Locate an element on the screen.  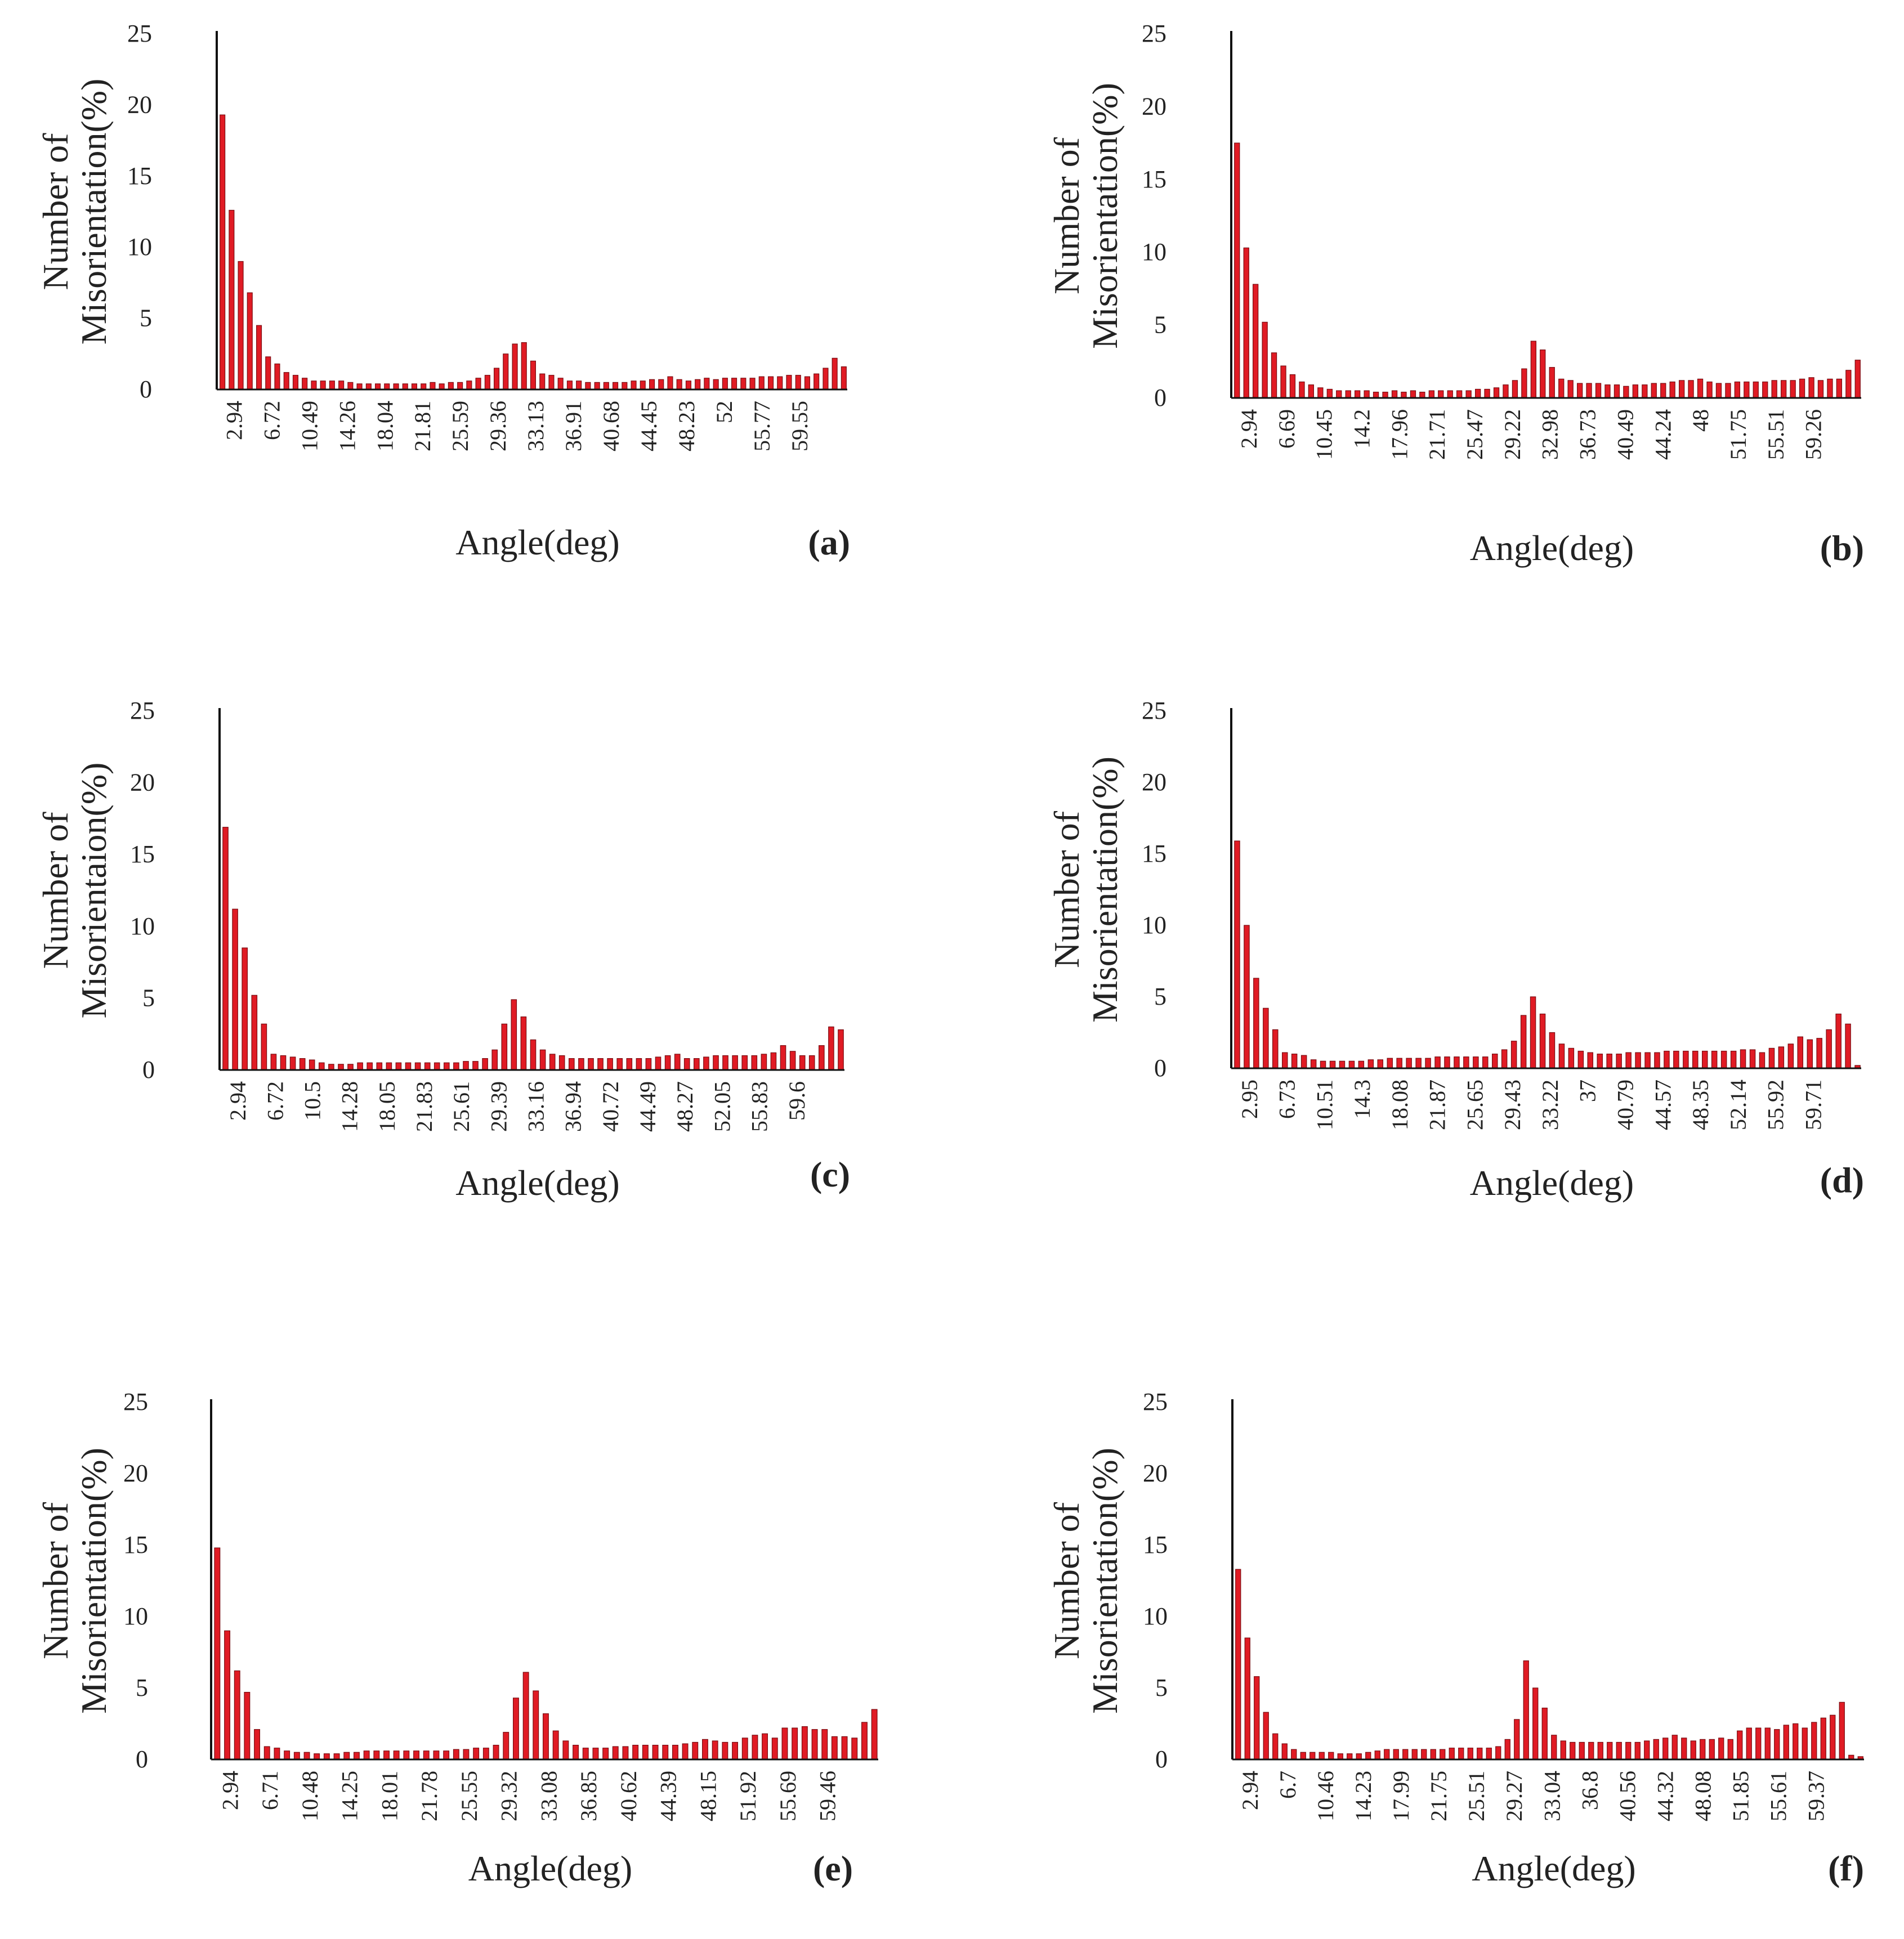
x-tick-label: 2.95 is located at coordinates (1249, 1099).